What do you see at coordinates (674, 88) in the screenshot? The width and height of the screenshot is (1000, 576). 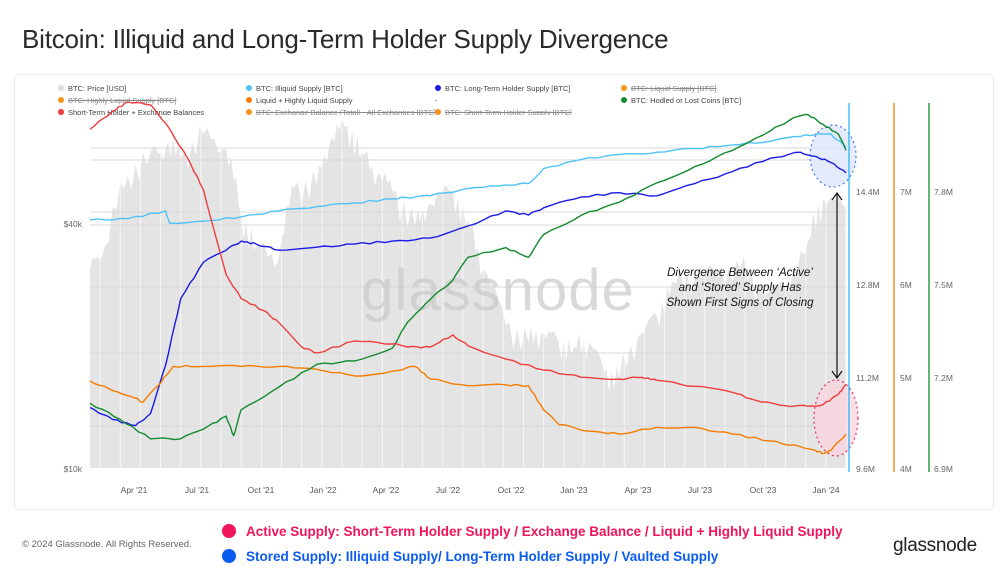 I see `legend-label: BTC: Liquid Supply [BTC]` at bounding box center [674, 88].